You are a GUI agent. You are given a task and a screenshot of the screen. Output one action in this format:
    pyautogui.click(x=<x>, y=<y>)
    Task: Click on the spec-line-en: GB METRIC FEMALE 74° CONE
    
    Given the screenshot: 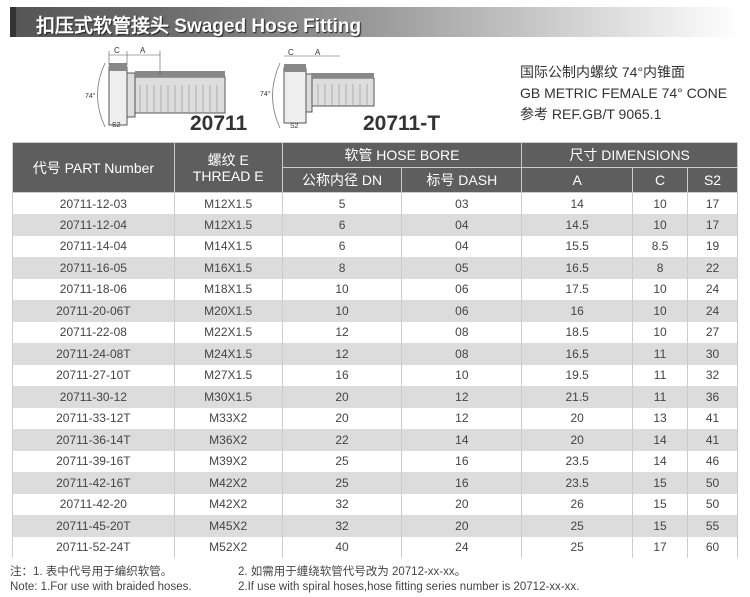 What is the action you would take?
    pyautogui.click(x=624, y=93)
    